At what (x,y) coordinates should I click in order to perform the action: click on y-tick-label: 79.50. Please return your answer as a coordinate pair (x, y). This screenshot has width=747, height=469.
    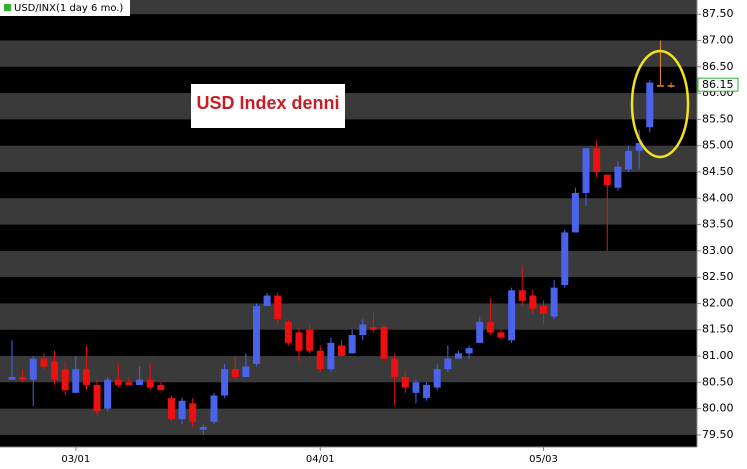
    Looking at the image, I should click on (718, 434).